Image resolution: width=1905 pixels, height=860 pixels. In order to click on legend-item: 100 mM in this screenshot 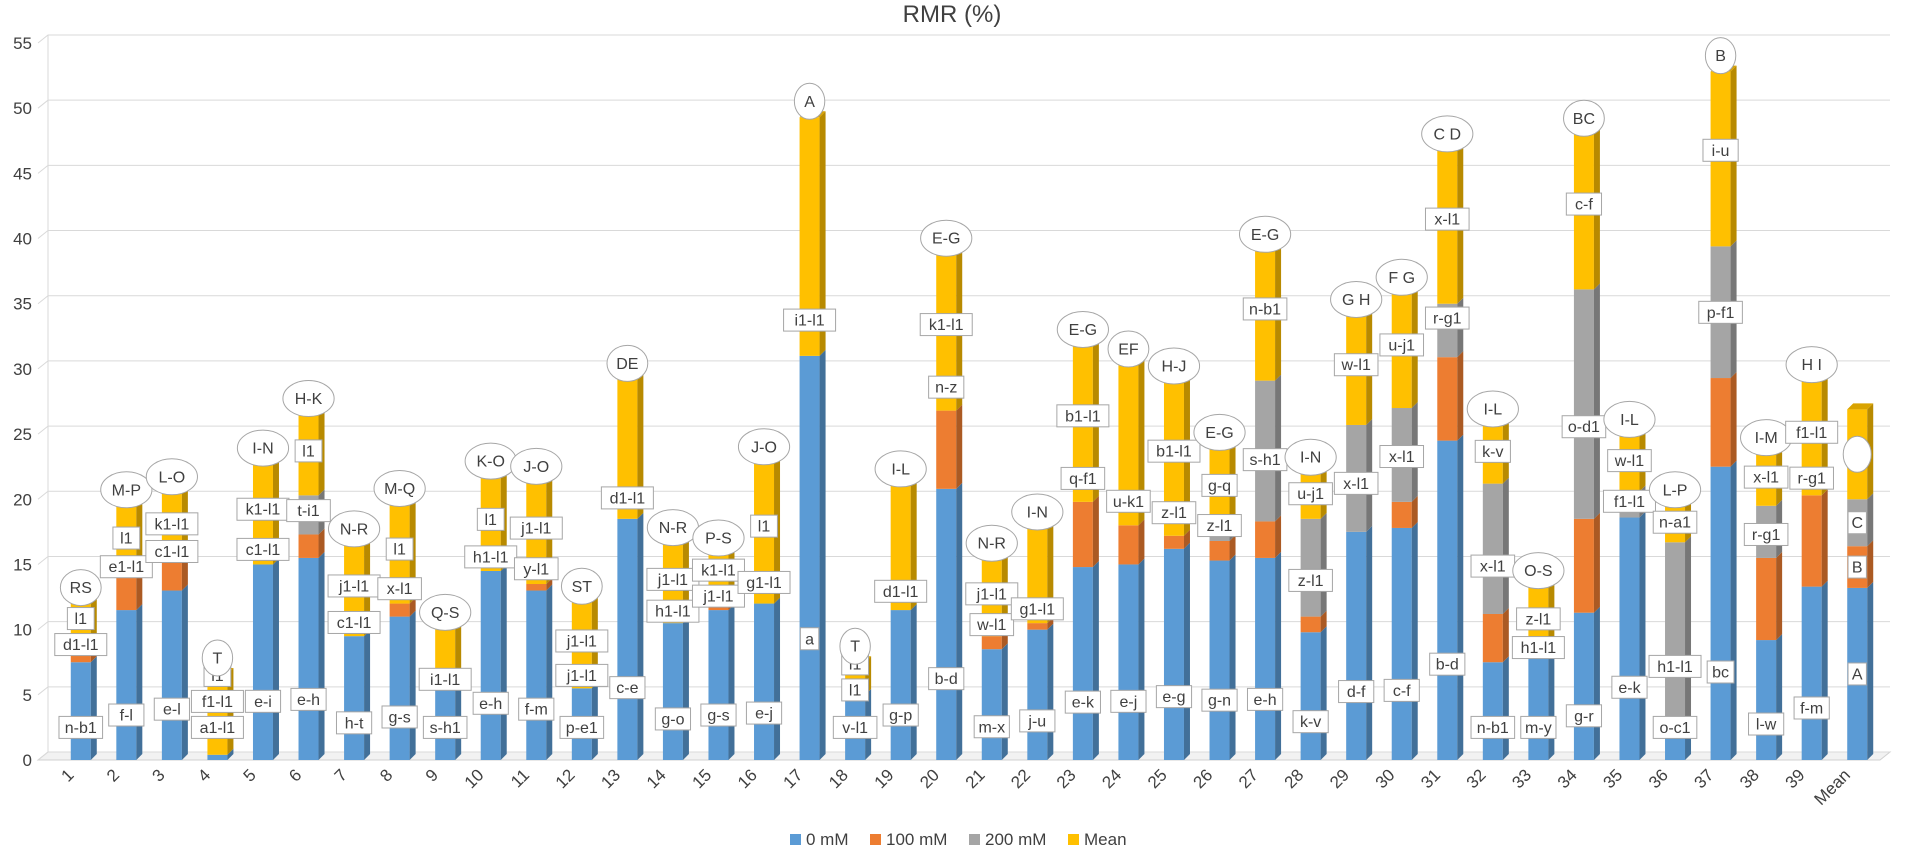, I will do `click(908, 839)`.